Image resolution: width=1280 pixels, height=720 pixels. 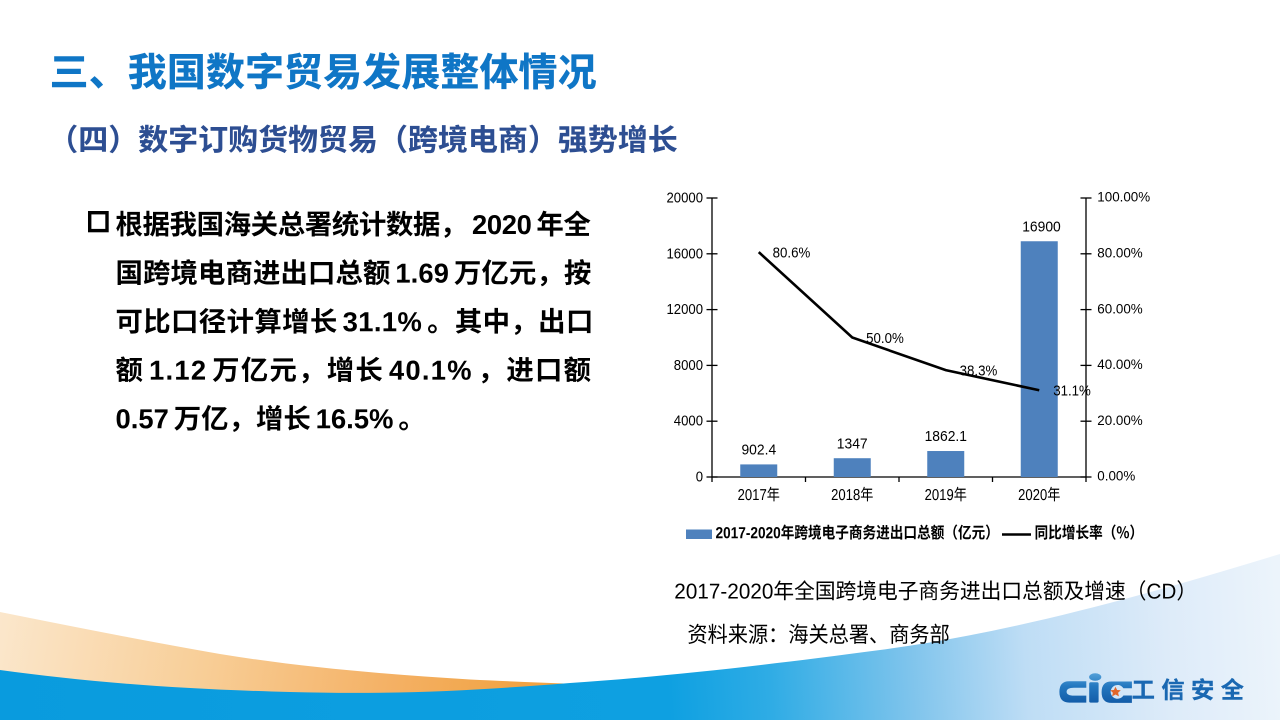 What do you see at coordinates (1120, 364) in the screenshot?
I see `svg-text: 40.00%` at bounding box center [1120, 364].